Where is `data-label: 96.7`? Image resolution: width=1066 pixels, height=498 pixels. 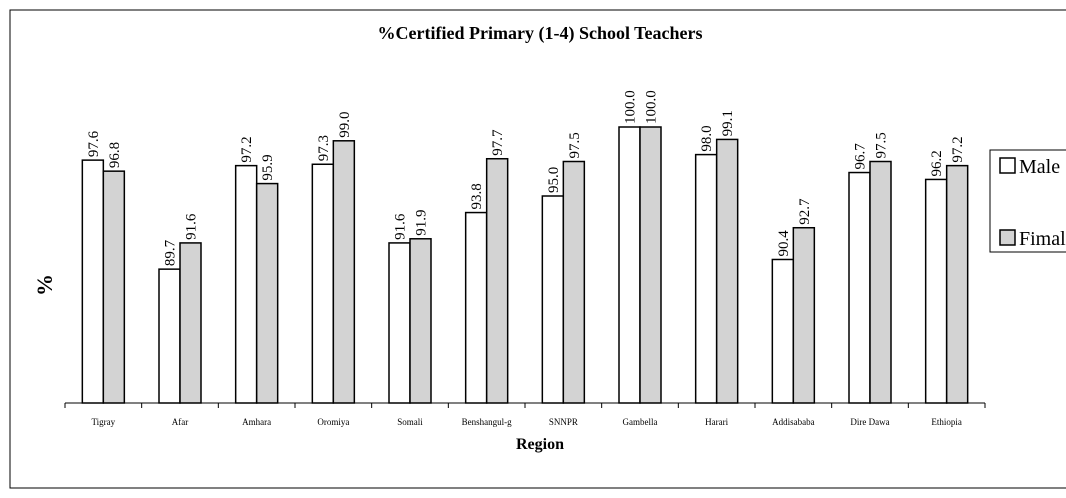
data-label: 96.7 is located at coordinates (861, 156).